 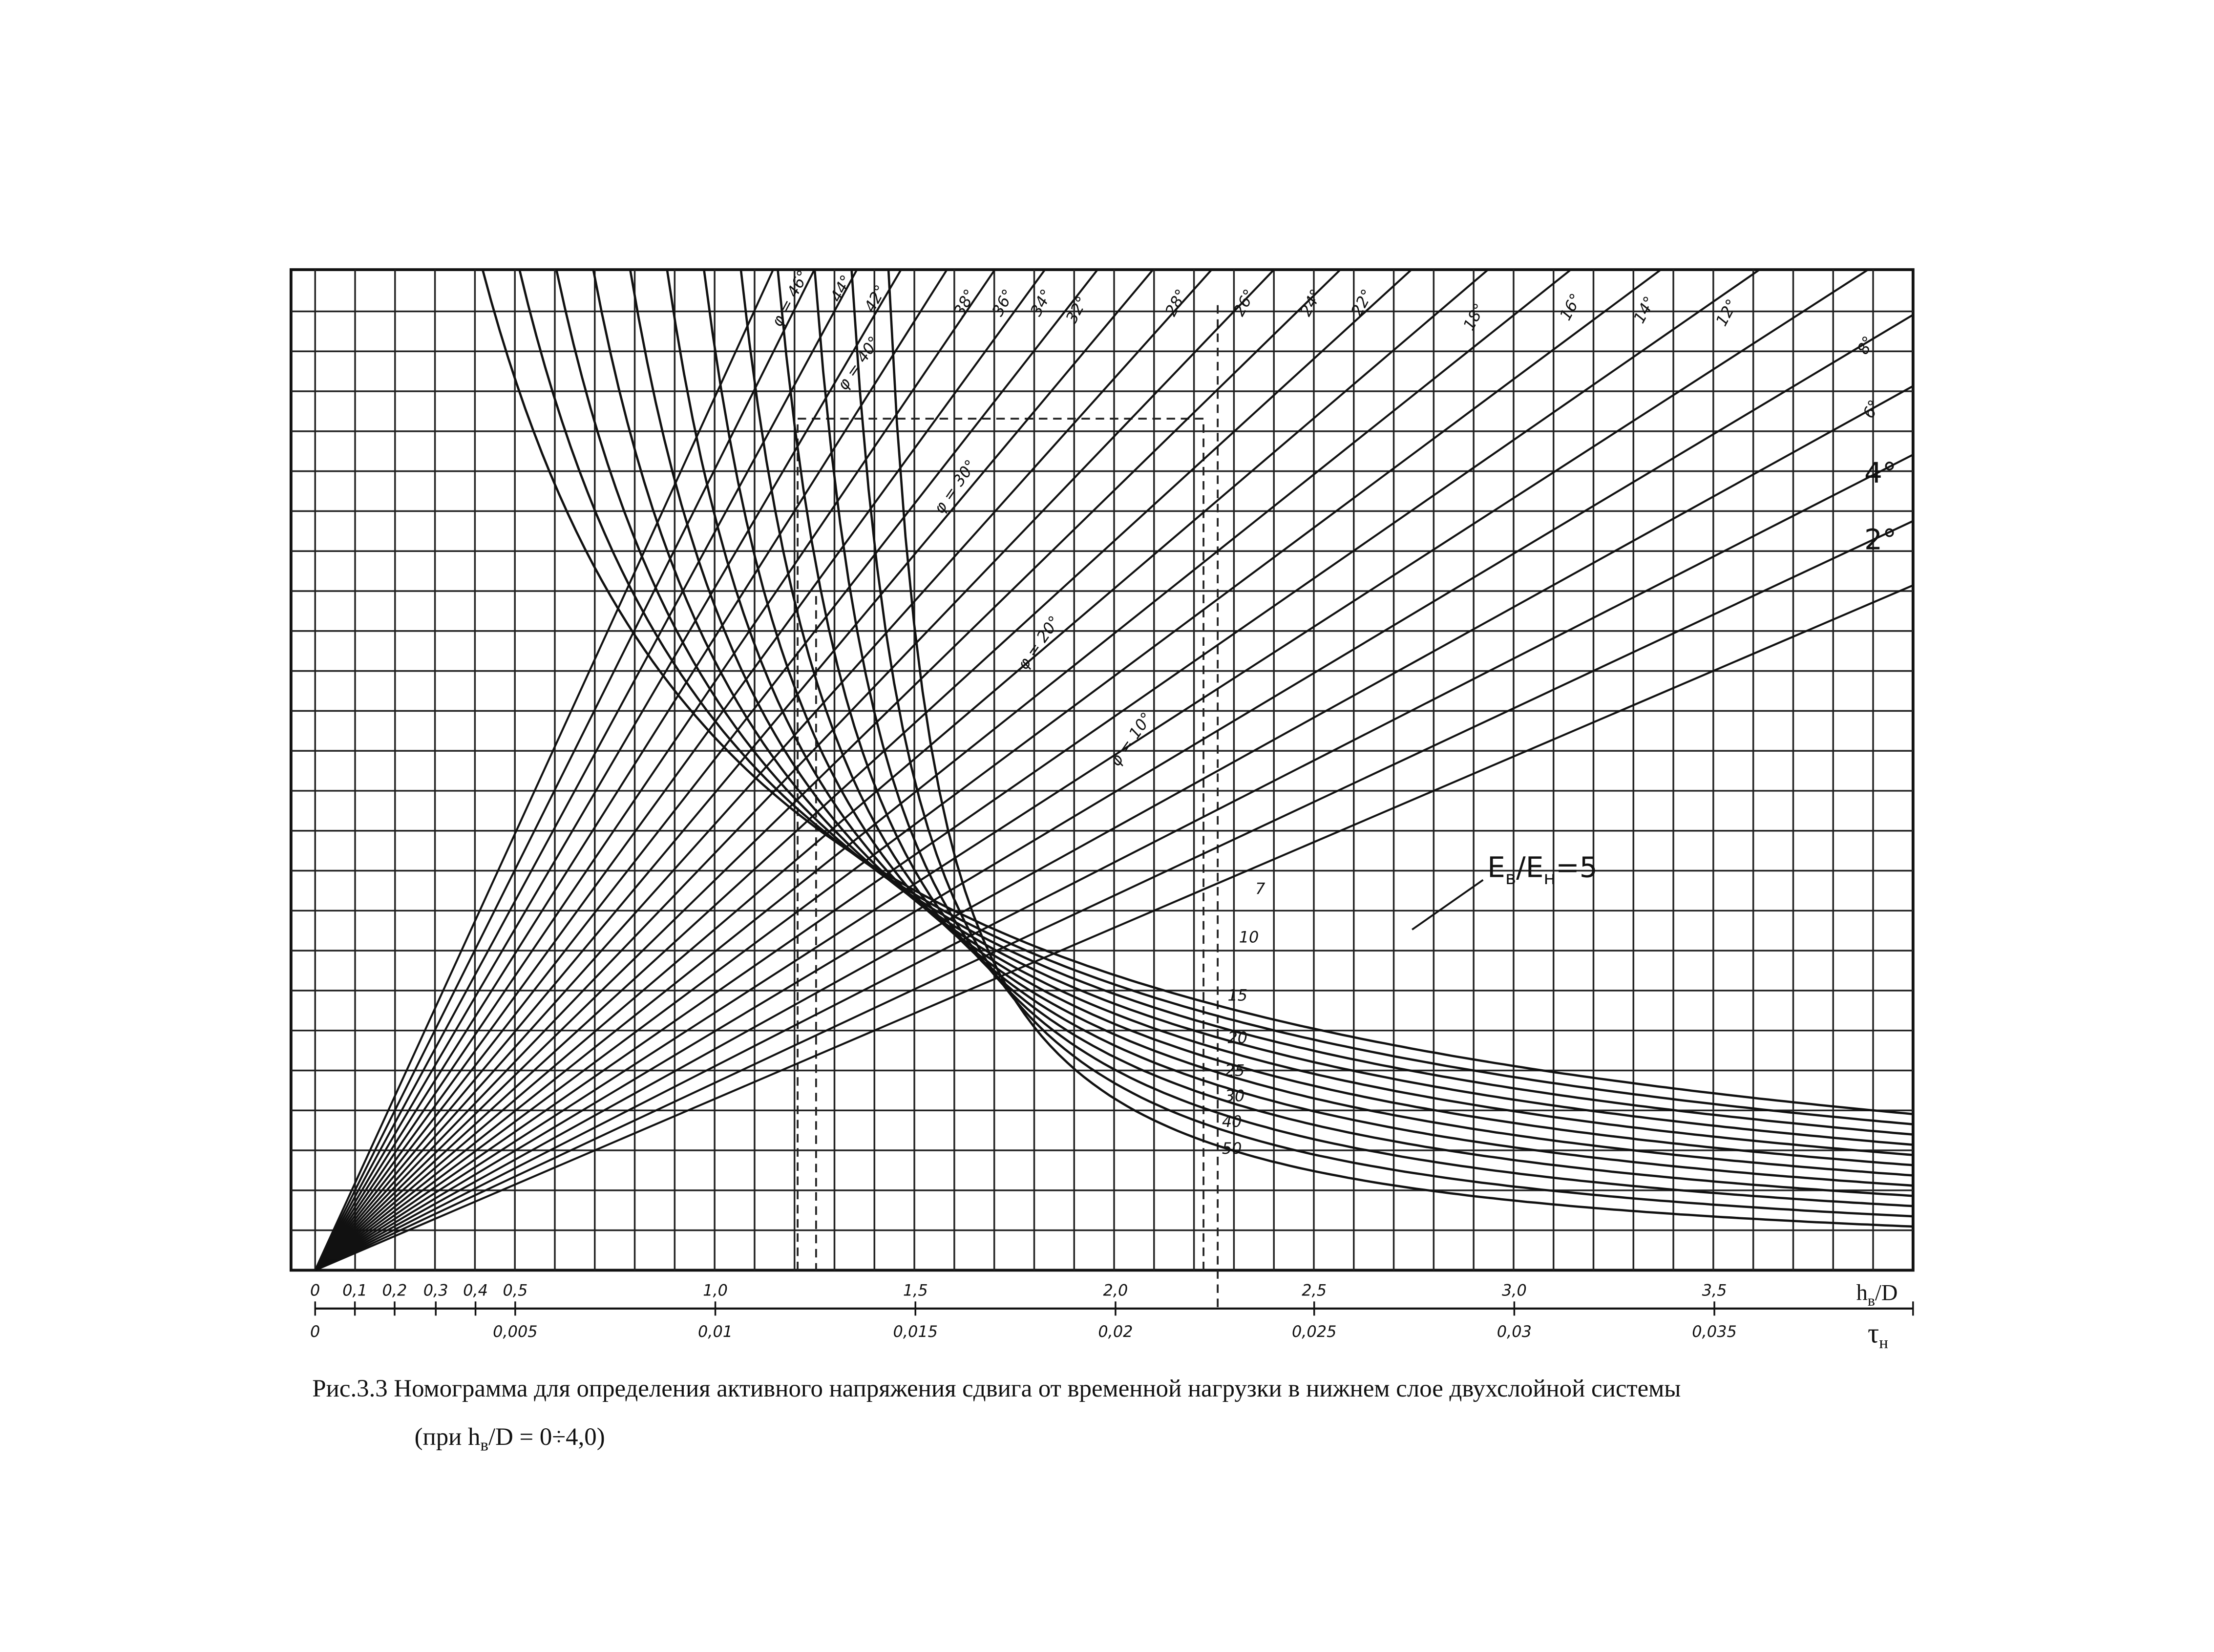 What do you see at coordinates (1881, 539) in the screenshot?
I see `angle-label: 2°` at bounding box center [1881, 539].